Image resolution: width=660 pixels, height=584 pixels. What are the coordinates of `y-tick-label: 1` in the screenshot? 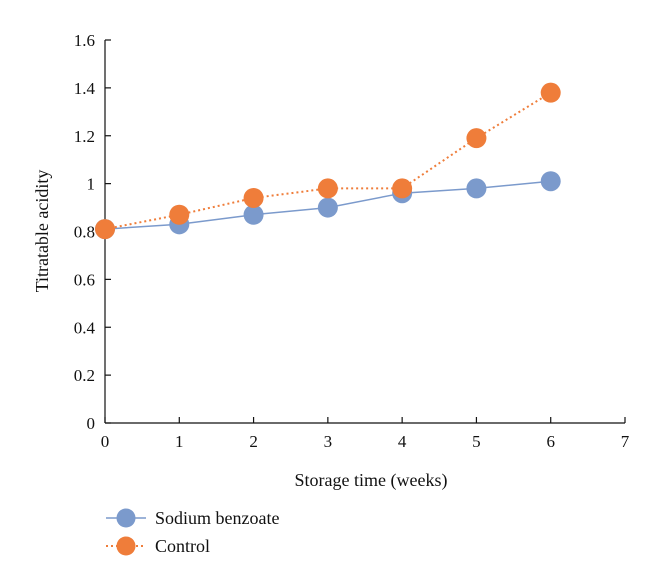 It's located at (91, 184).